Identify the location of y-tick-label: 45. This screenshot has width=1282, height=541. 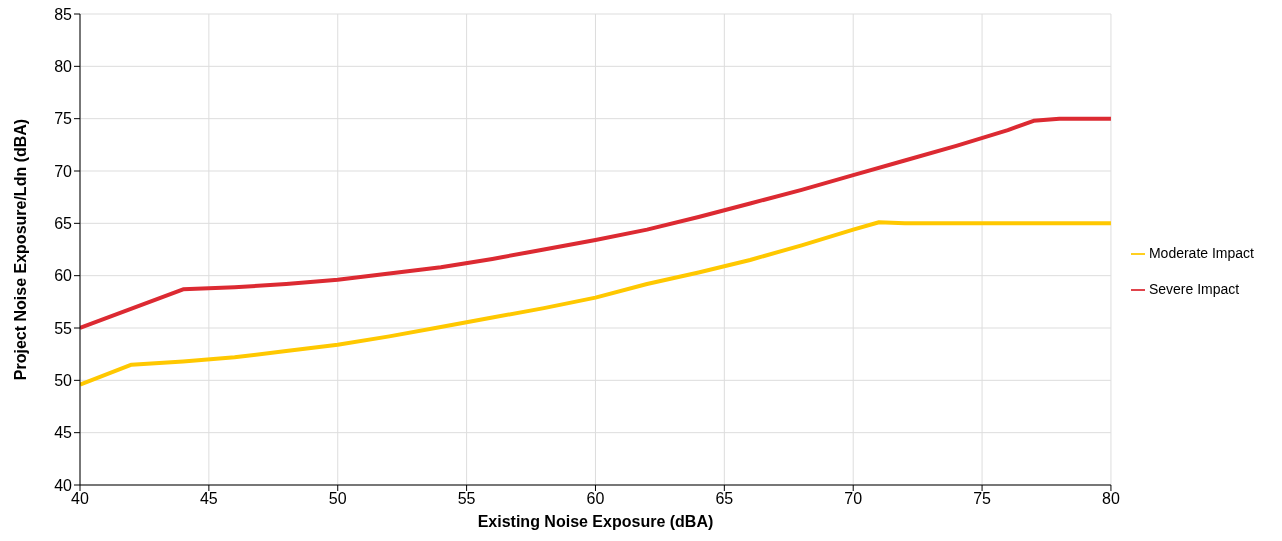
(63, 433).